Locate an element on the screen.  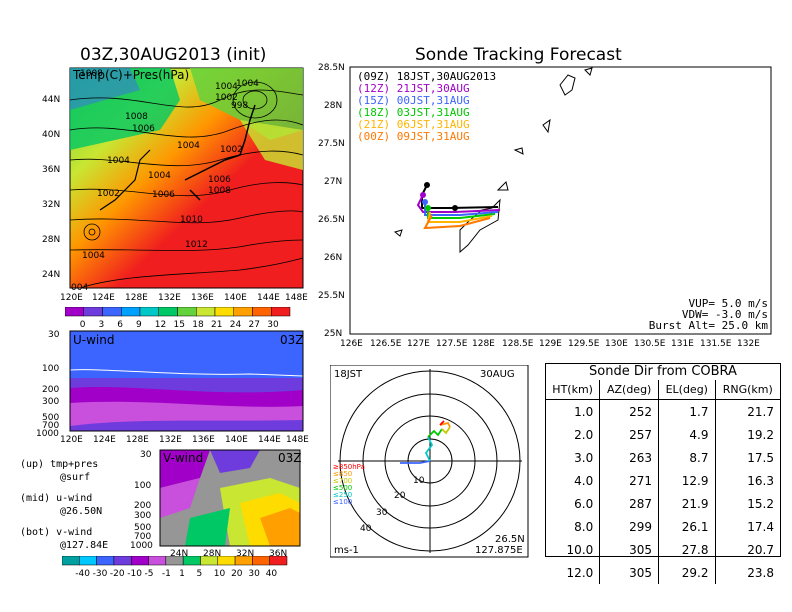
isobar-label: 1006 is located at coordinates (219, 180).